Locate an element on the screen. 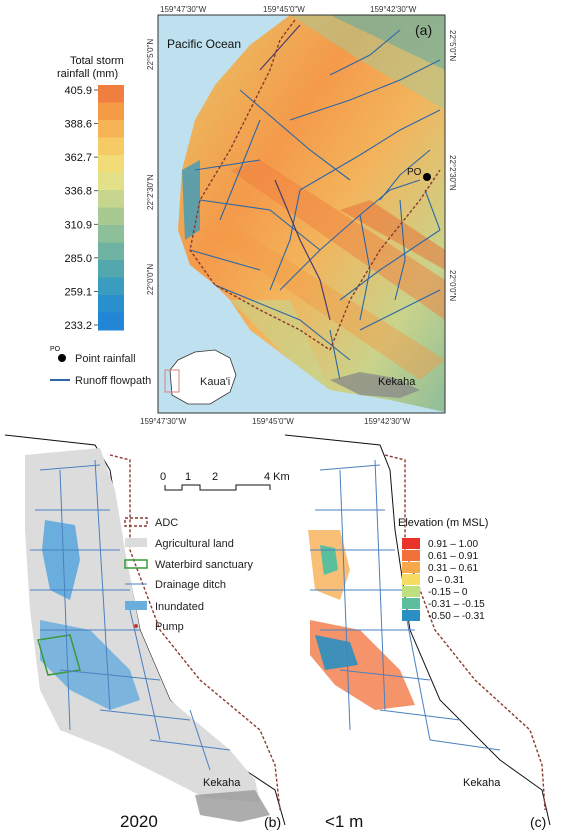  svg-text: Agricultural land is located at coordinates (194, 544).